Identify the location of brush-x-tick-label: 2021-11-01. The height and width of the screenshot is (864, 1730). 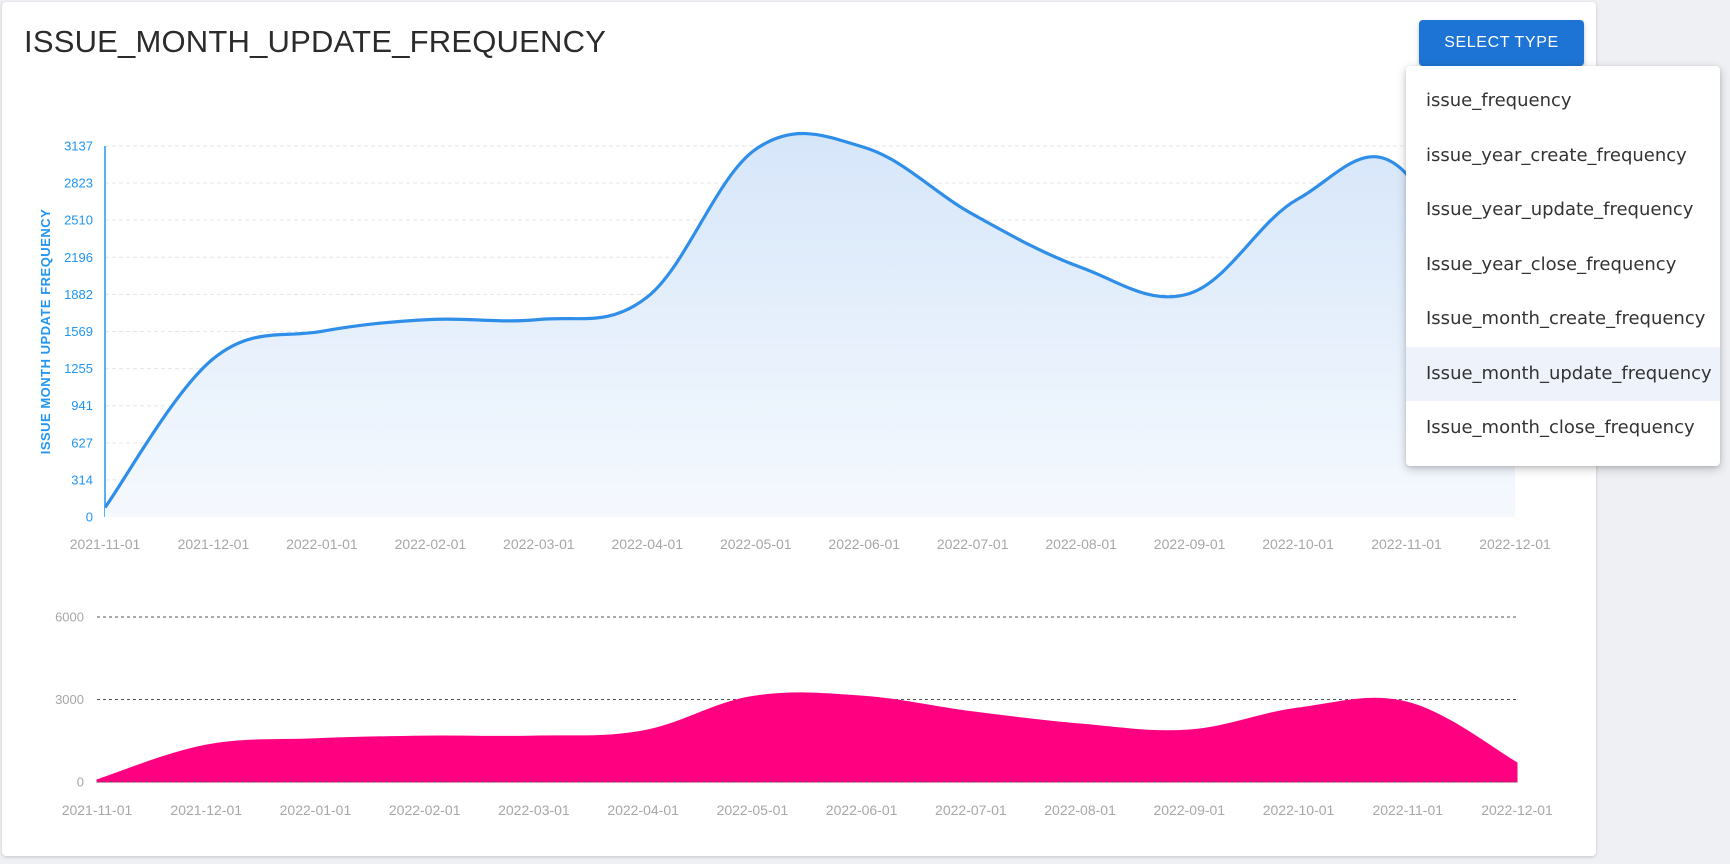
(97, 810).